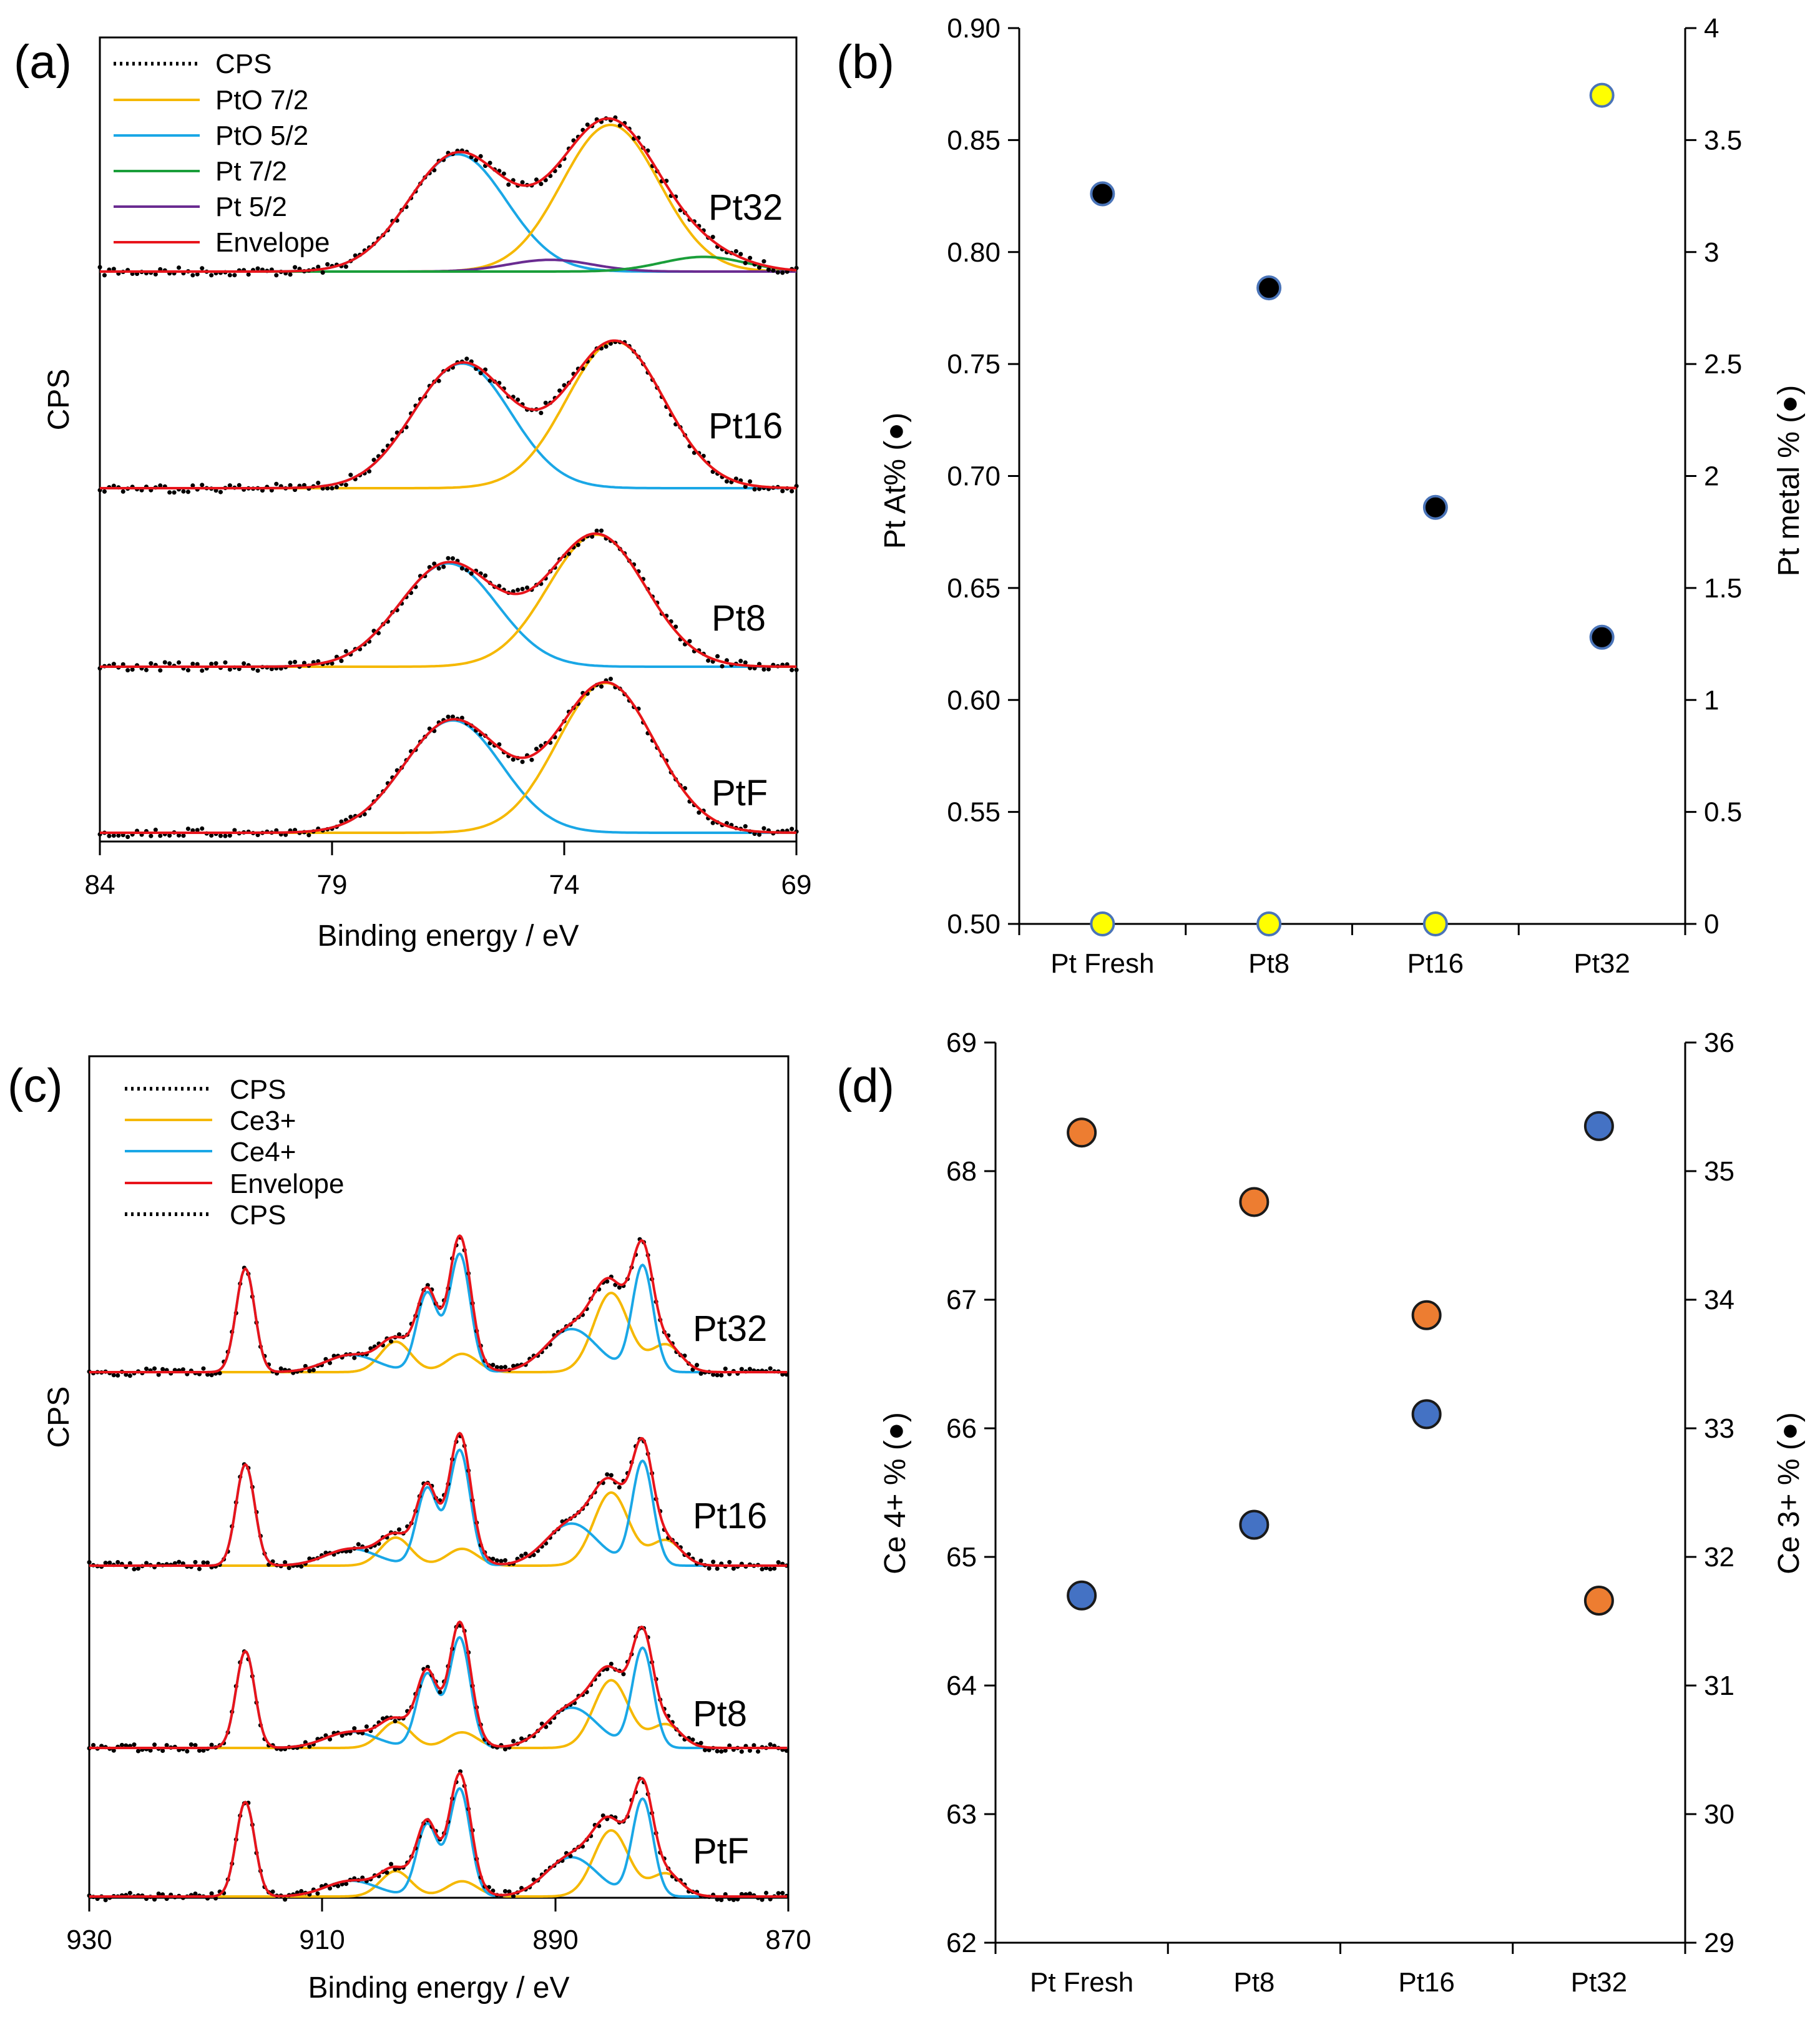  Describe the element at coordinates (243, 64) in the screenshot. I see `legend-label-cps: CPS` at that location.